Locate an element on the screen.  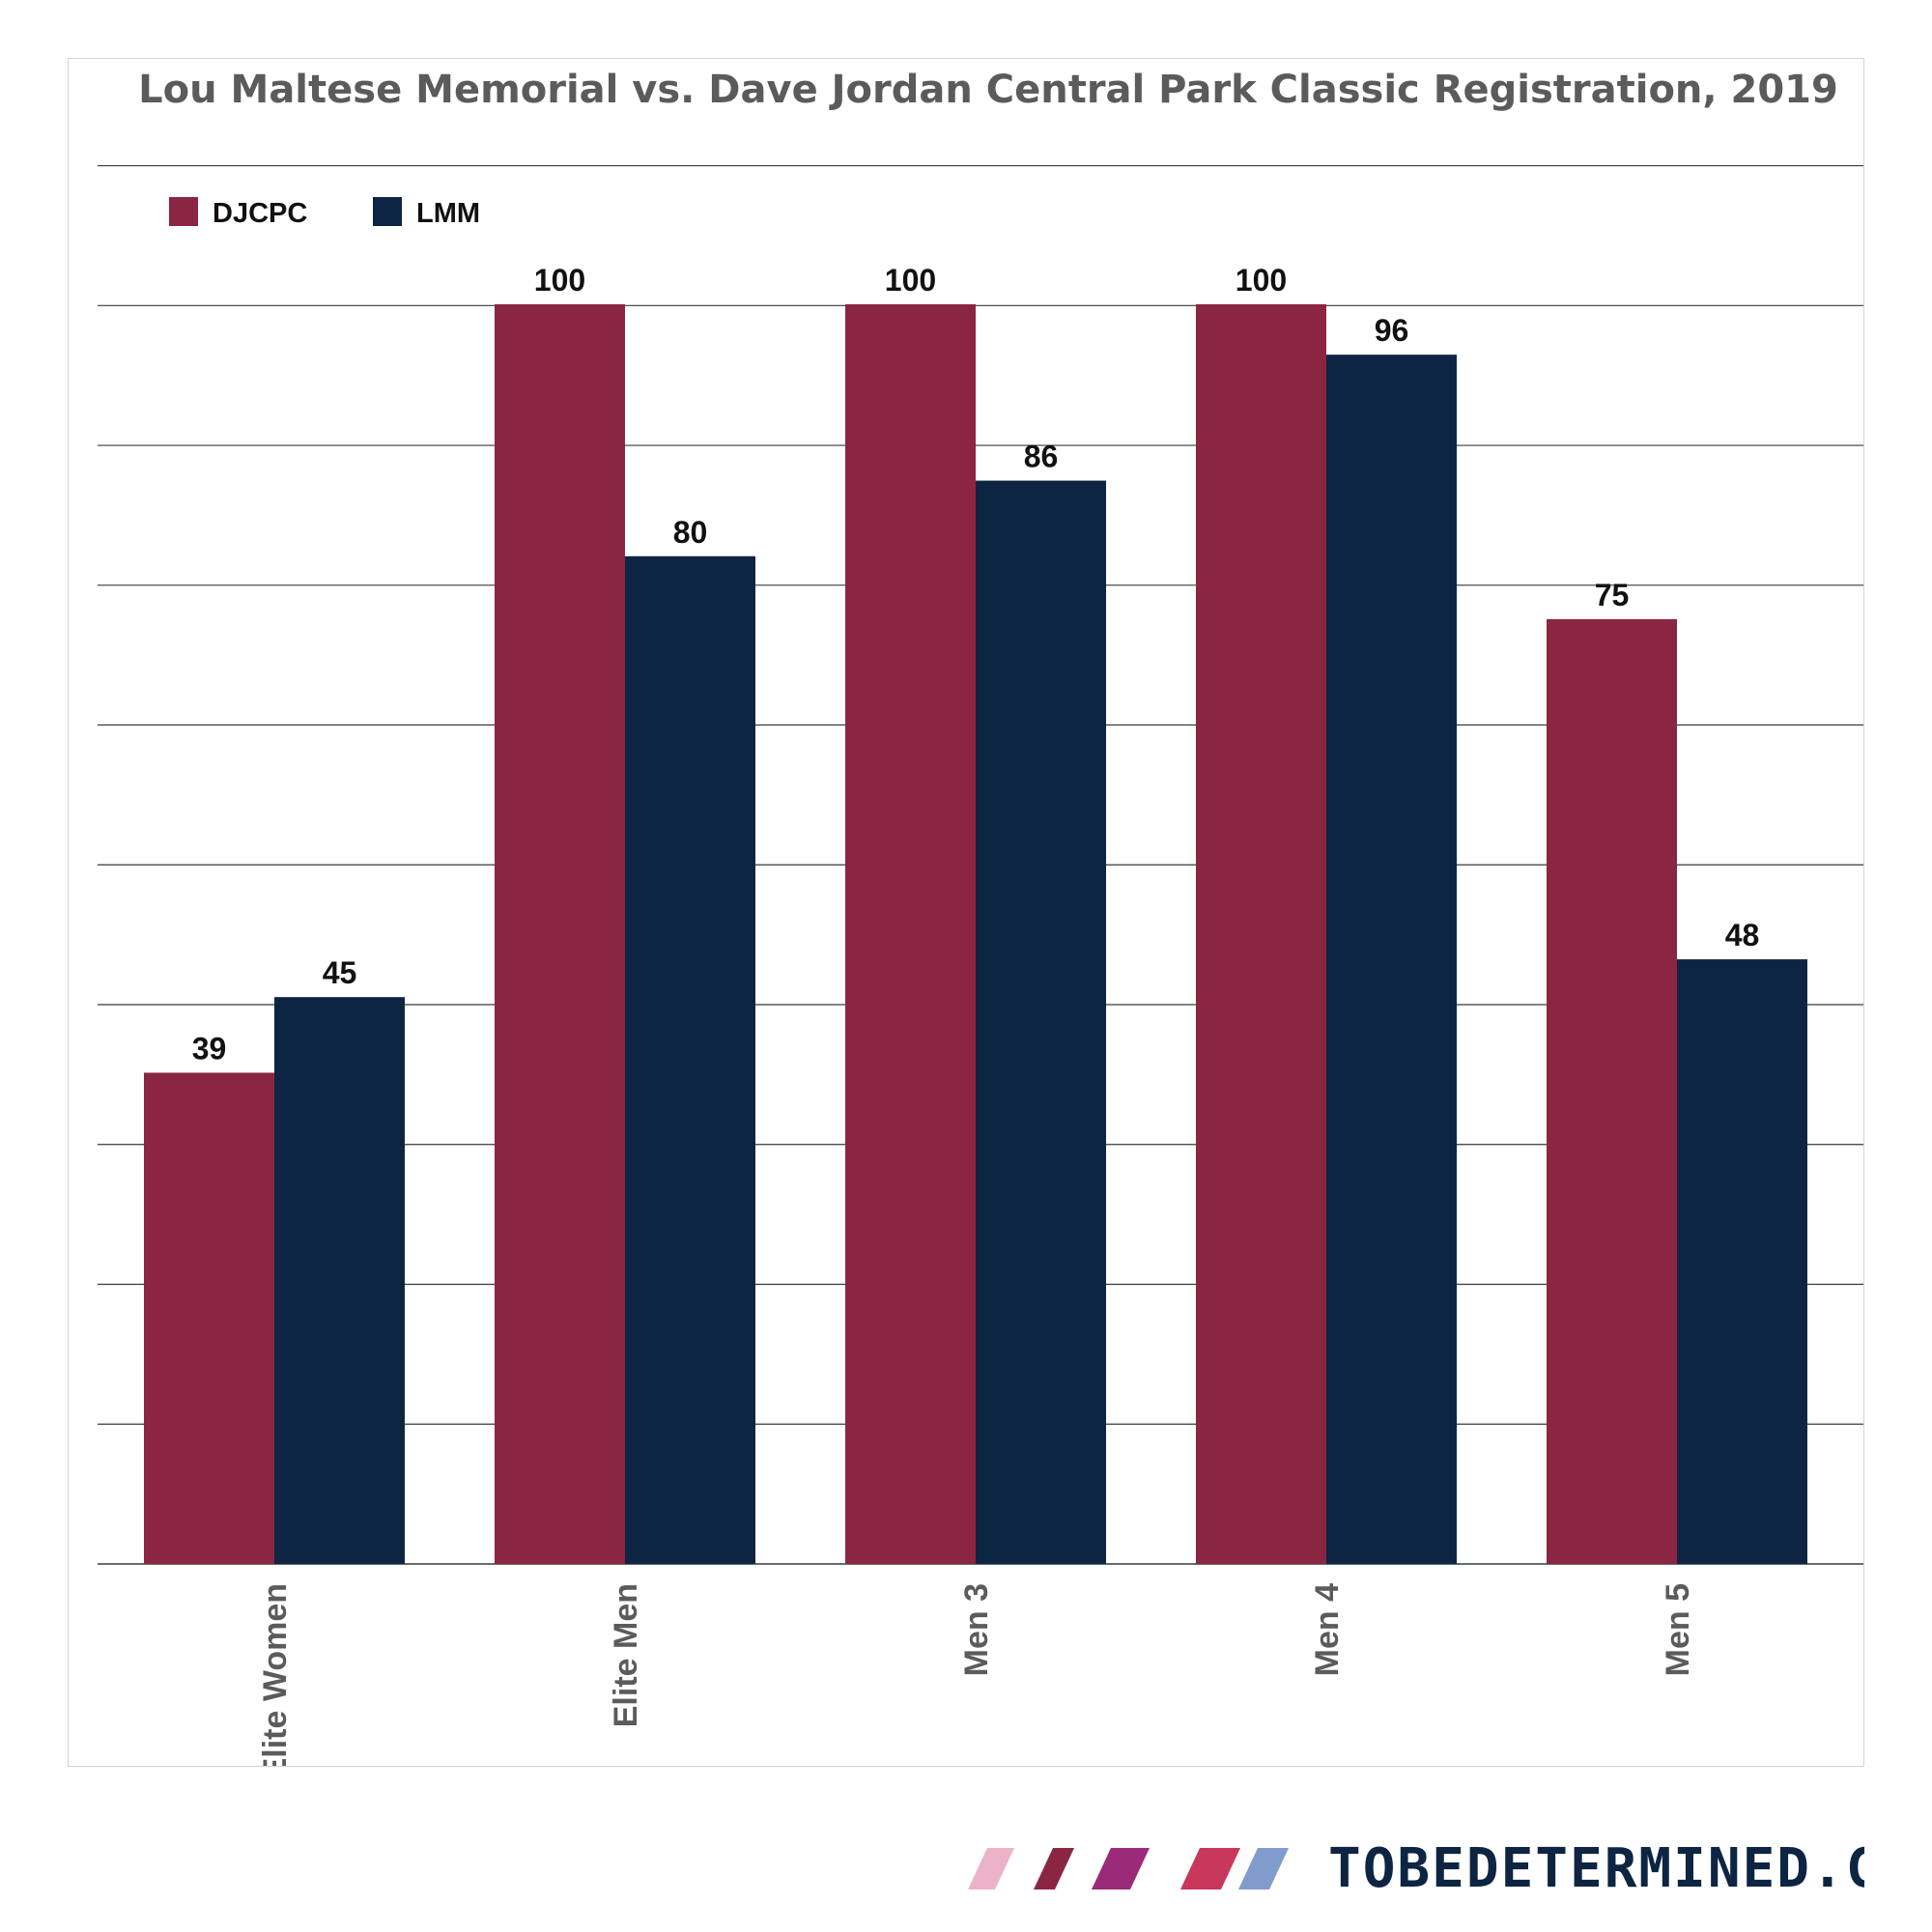
data-label-djcpc-3: 100 is located at coordinates (1261, 280).